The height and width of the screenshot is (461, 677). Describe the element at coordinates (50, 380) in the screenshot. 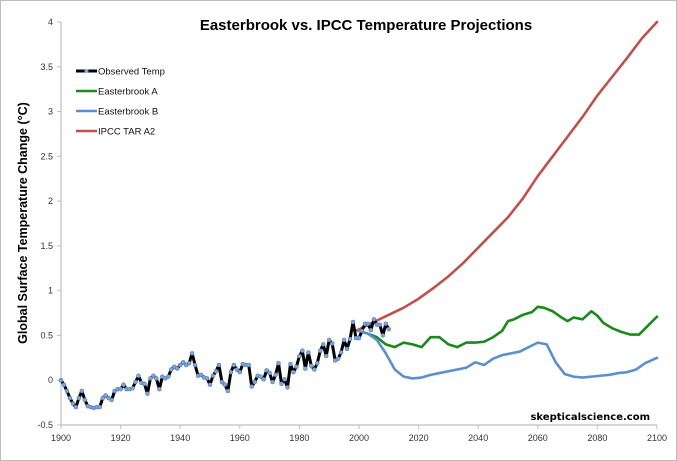

I see `y-tick-label: 0` at that location.